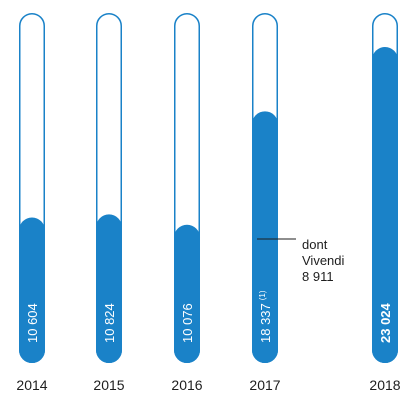 Image resolution: width=408 pixels, height=398 pixels. I want to click on bar-value-label-2014: 10 604, so click(32, 323).